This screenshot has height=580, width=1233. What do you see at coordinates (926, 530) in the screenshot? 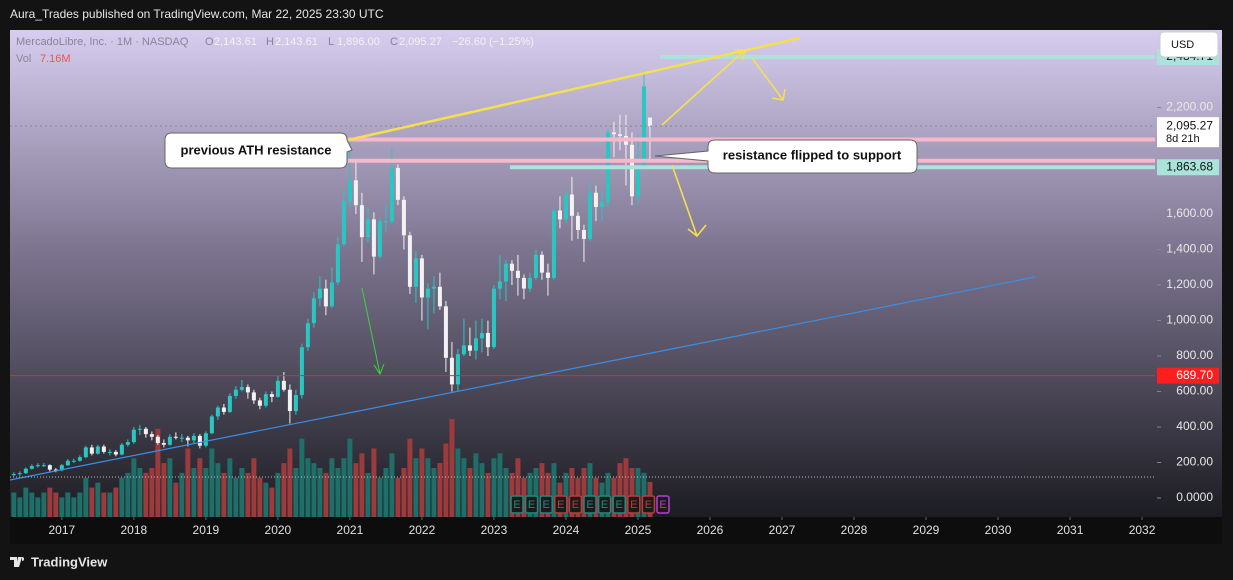
I see `x-tick-label: 2029` at bounding box center [926, 530].